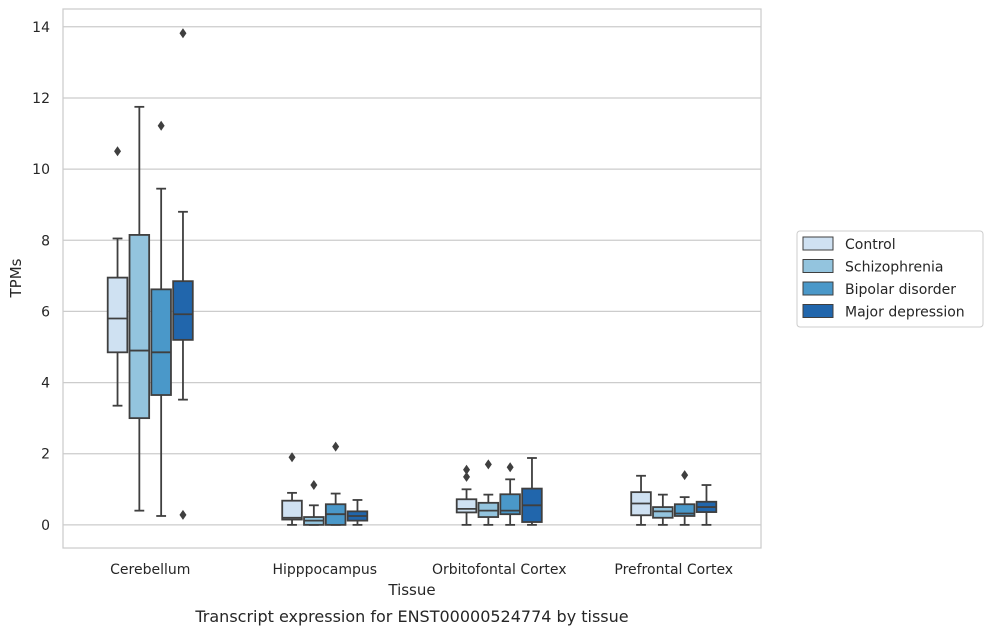  What do you see at coordinates (41, 28) in the screenshot?
I see `y-tick-label: 14` at bounding box center [41, 28].